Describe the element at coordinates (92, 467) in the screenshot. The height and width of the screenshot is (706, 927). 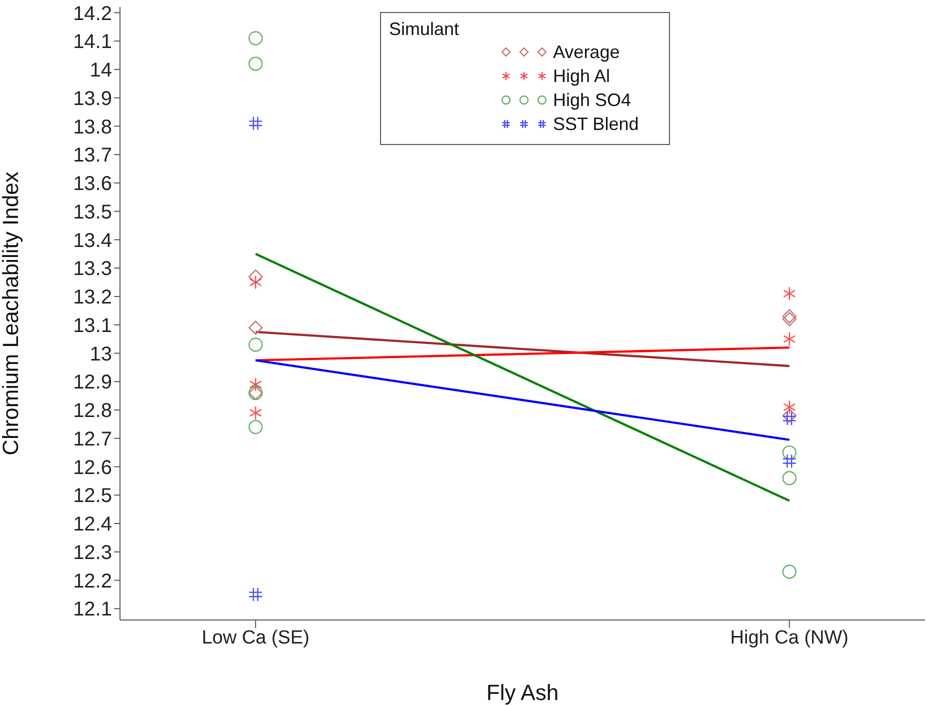
I see `y-tick-label: 12.6` at that location.